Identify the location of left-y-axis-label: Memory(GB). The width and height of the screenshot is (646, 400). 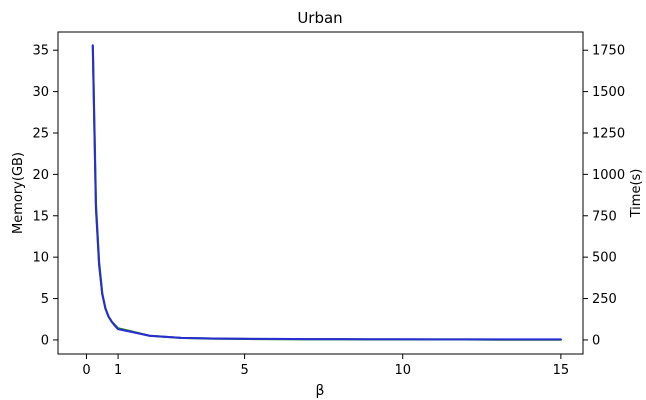
(18, 193).